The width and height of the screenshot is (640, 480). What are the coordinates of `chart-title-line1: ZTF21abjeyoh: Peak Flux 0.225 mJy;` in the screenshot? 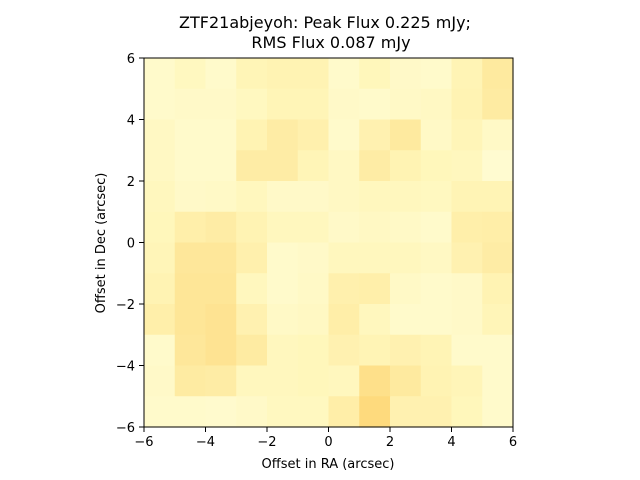 It's located at (325, 22).